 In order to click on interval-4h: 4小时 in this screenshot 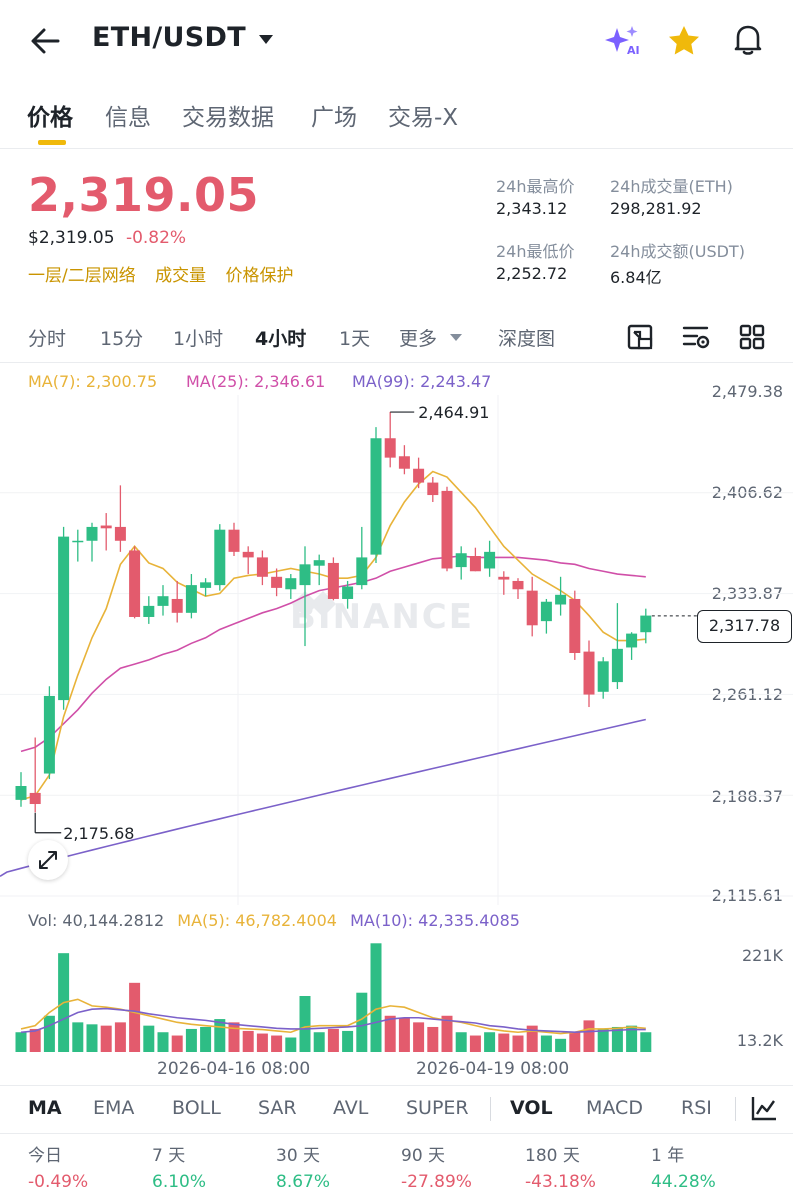, I will do `click(281, 339)`.